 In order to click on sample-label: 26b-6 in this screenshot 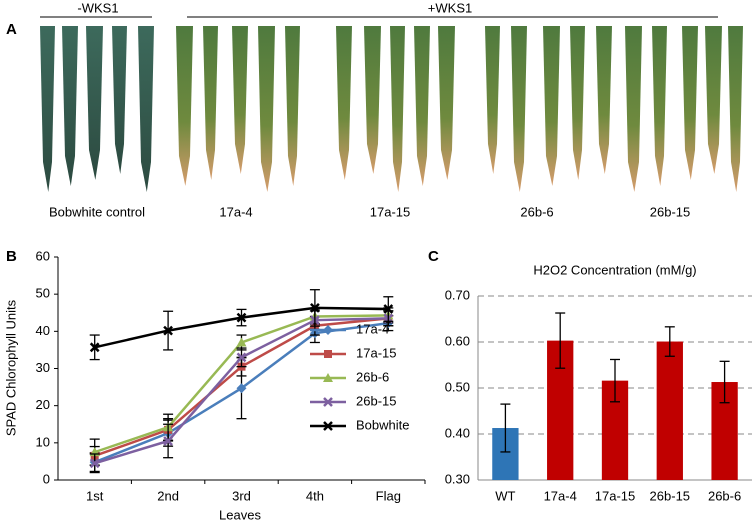, I will do `click(536, 211)`.